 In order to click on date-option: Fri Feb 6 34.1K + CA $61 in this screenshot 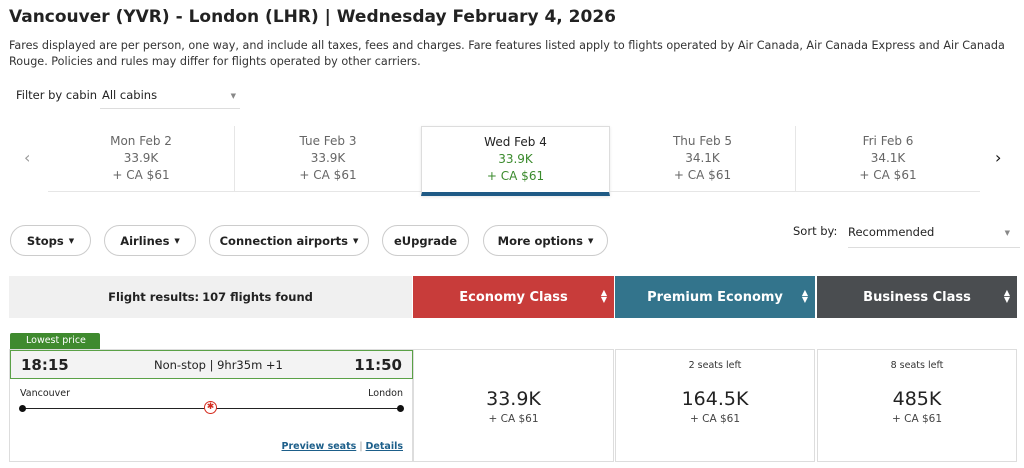, I will do `click(888, 159)`.